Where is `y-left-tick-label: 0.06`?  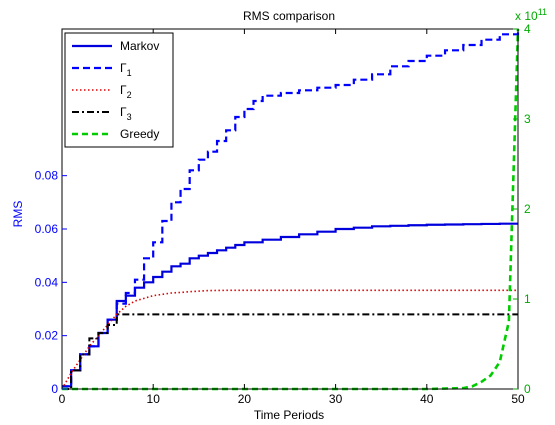
y-left-tick-label: 0.06 is located at coordinates (47, 229).